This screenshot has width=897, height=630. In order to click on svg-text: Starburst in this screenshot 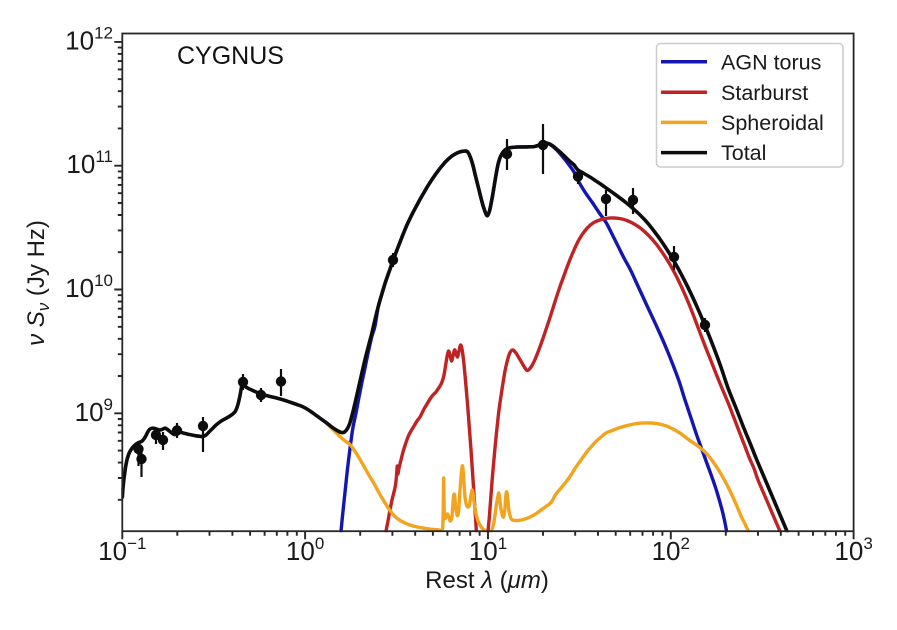, I will do `click(764, 93)`.